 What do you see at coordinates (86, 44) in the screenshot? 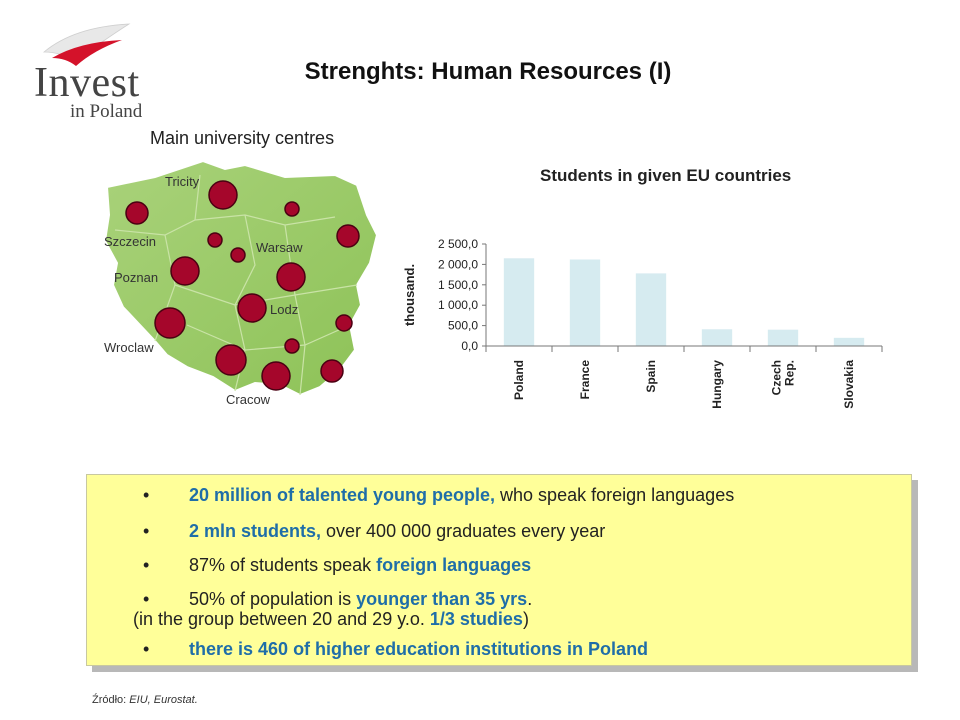
I see `flag-icon` at bounding box center [86, 44].